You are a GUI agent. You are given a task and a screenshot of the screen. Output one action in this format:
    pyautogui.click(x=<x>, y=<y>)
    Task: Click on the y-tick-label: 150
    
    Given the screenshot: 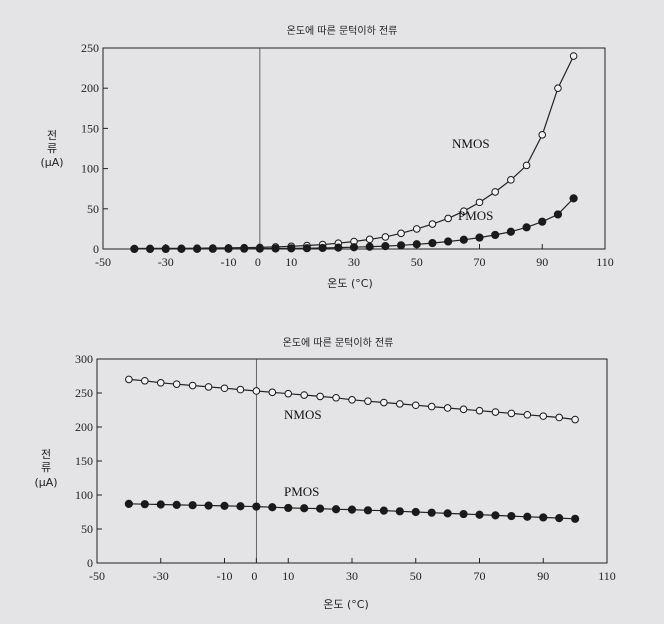 What is the action you would take?
    pyautogui.click(x=90, y=128)
    